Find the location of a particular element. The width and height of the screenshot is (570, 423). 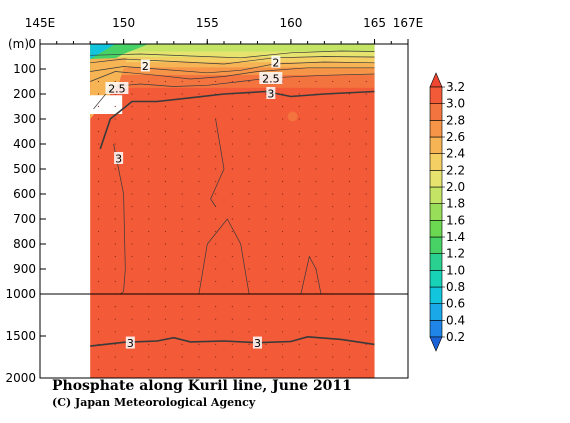

colorbar-label: 1.2 is located at coordinates (455, 254).